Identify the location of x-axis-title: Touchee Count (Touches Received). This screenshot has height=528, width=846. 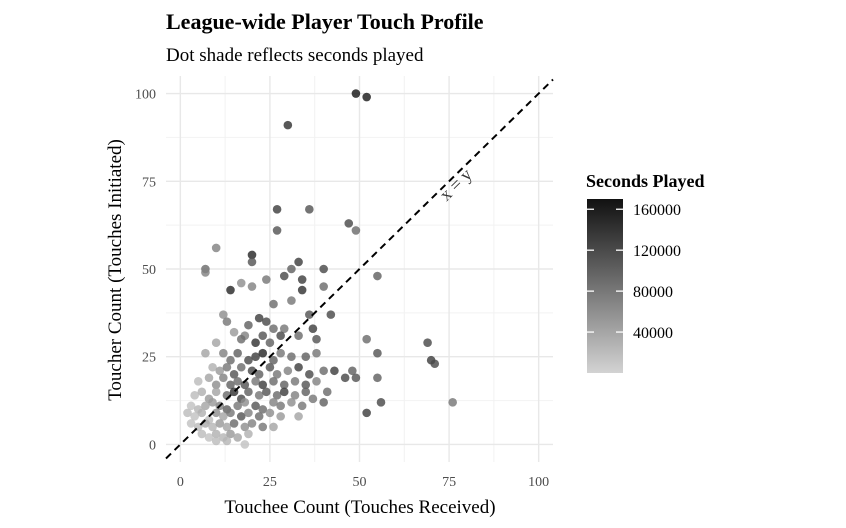
(359, 507).